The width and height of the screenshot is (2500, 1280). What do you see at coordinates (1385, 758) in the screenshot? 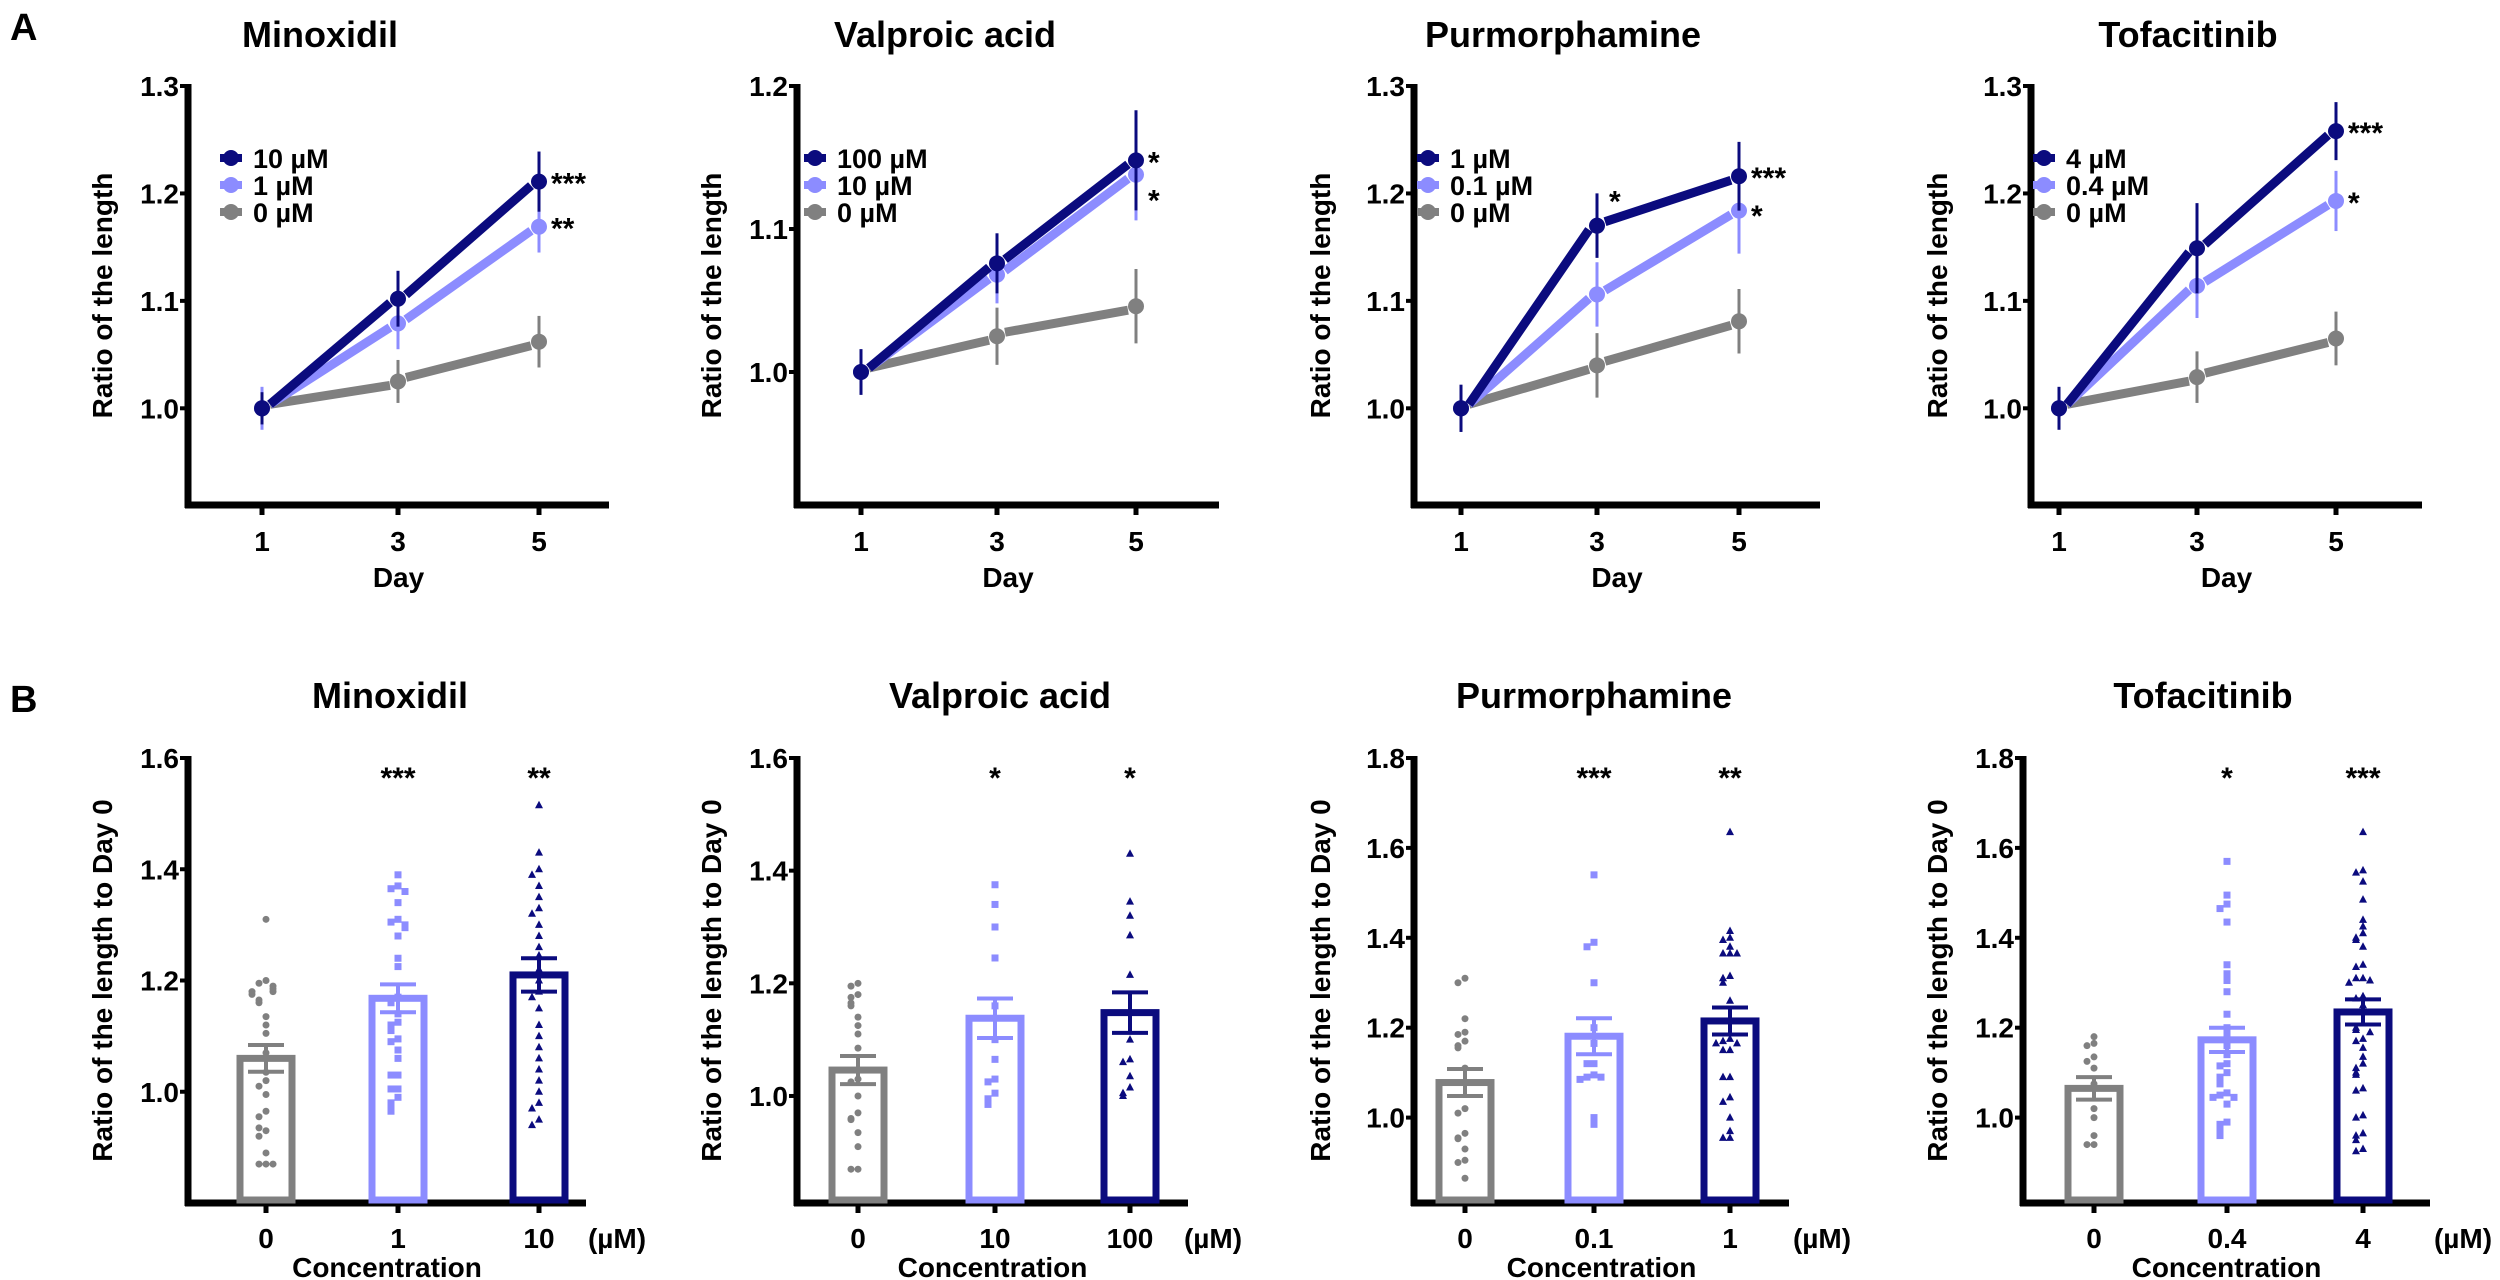
I see `y-tick-label: 1.8` at bounding box center [1385, 758].